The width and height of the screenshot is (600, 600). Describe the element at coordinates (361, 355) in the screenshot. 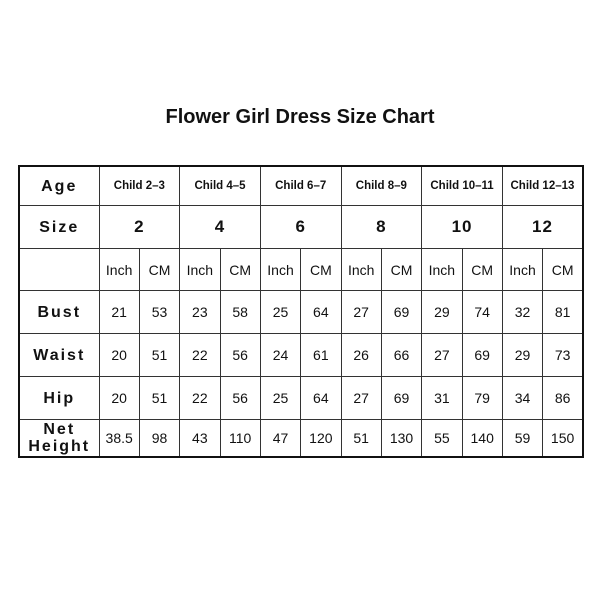

I see `value-cell: 26` at that location.